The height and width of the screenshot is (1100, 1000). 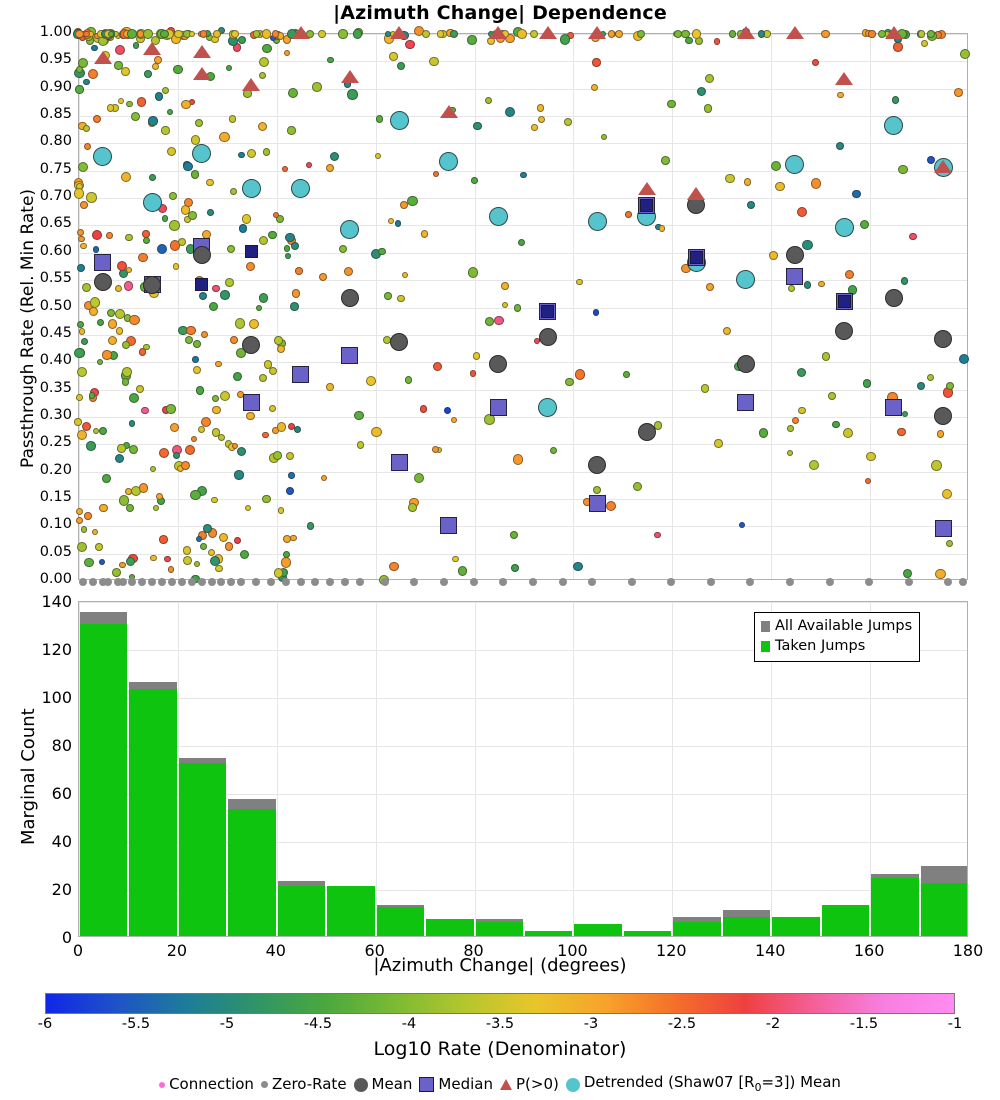 I want to click on legend-row: All Available Jumps, so click(x=836, y=627).